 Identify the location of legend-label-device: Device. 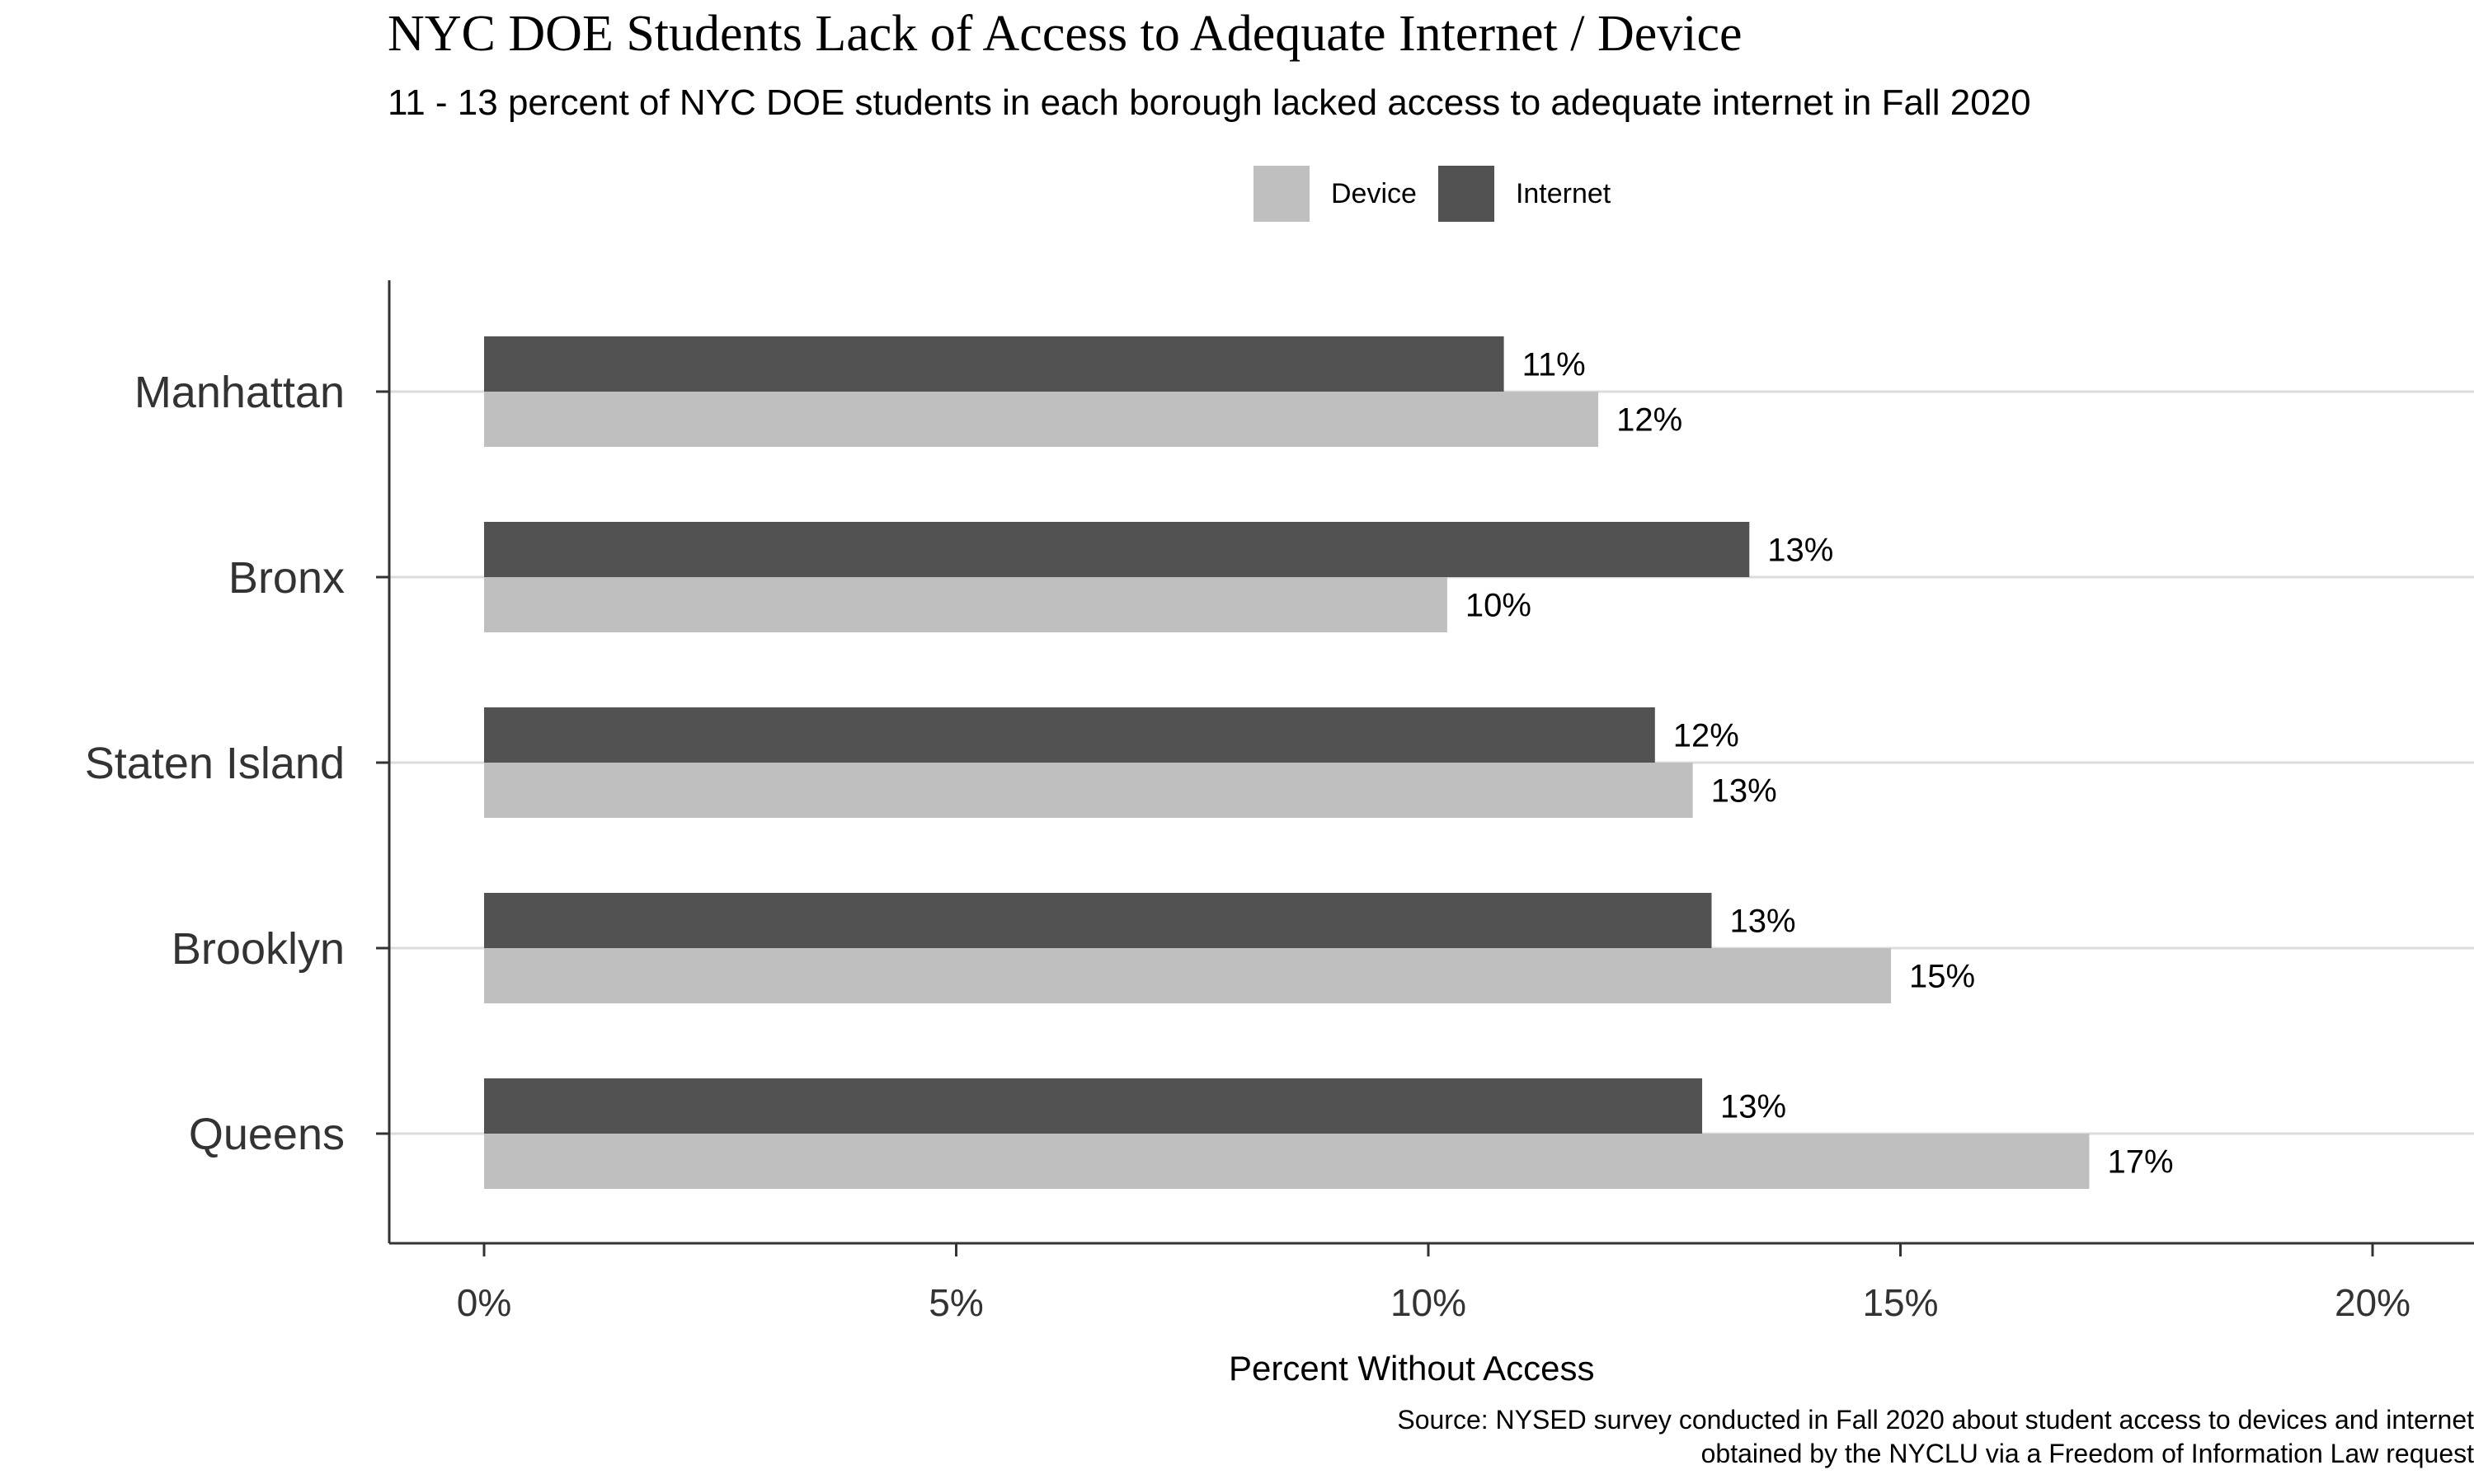
(1374, 193).